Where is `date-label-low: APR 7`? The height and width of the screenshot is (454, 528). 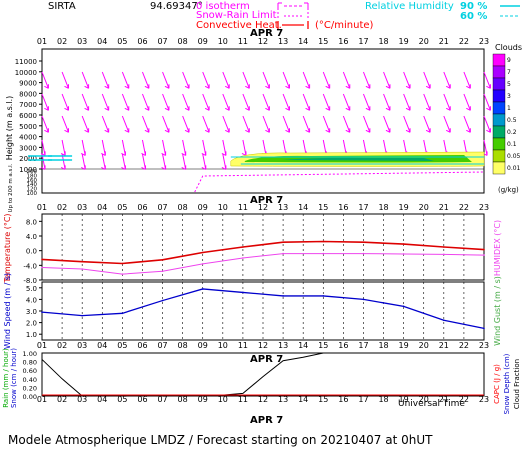
date-label-low: APR 7 is located at coordinates (266, 359).